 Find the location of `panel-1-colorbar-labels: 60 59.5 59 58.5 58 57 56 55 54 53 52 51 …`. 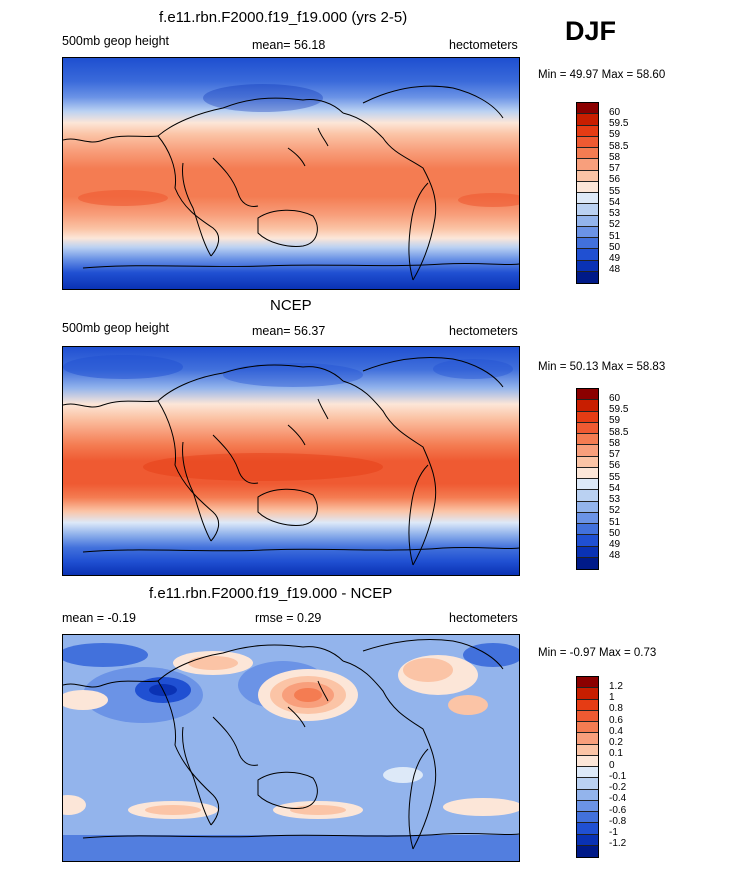

panel-1-colorbar-labels: 60 59.5 59 58.5 58 57 56 55 54 53 52 51 … is located at coordinates (629, 193).